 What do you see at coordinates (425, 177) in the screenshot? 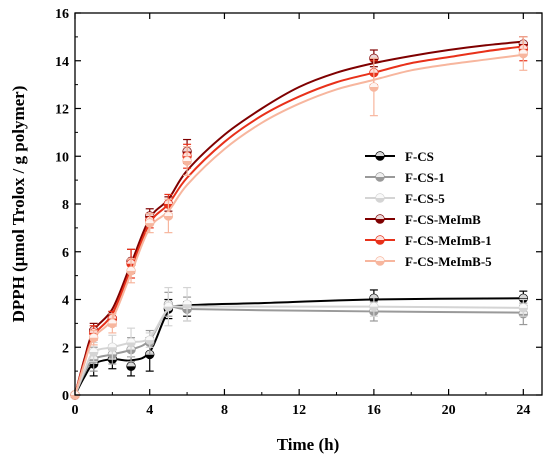
I see `legend-label: F-CS-1` at bounding box center [425, 177].